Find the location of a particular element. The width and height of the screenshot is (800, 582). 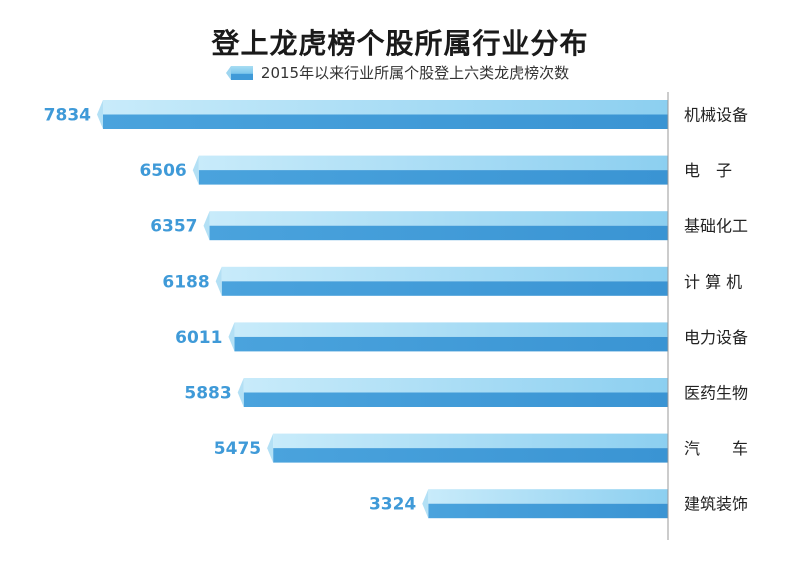

value-label-2: 6357 is located at coordinates (173, 227).